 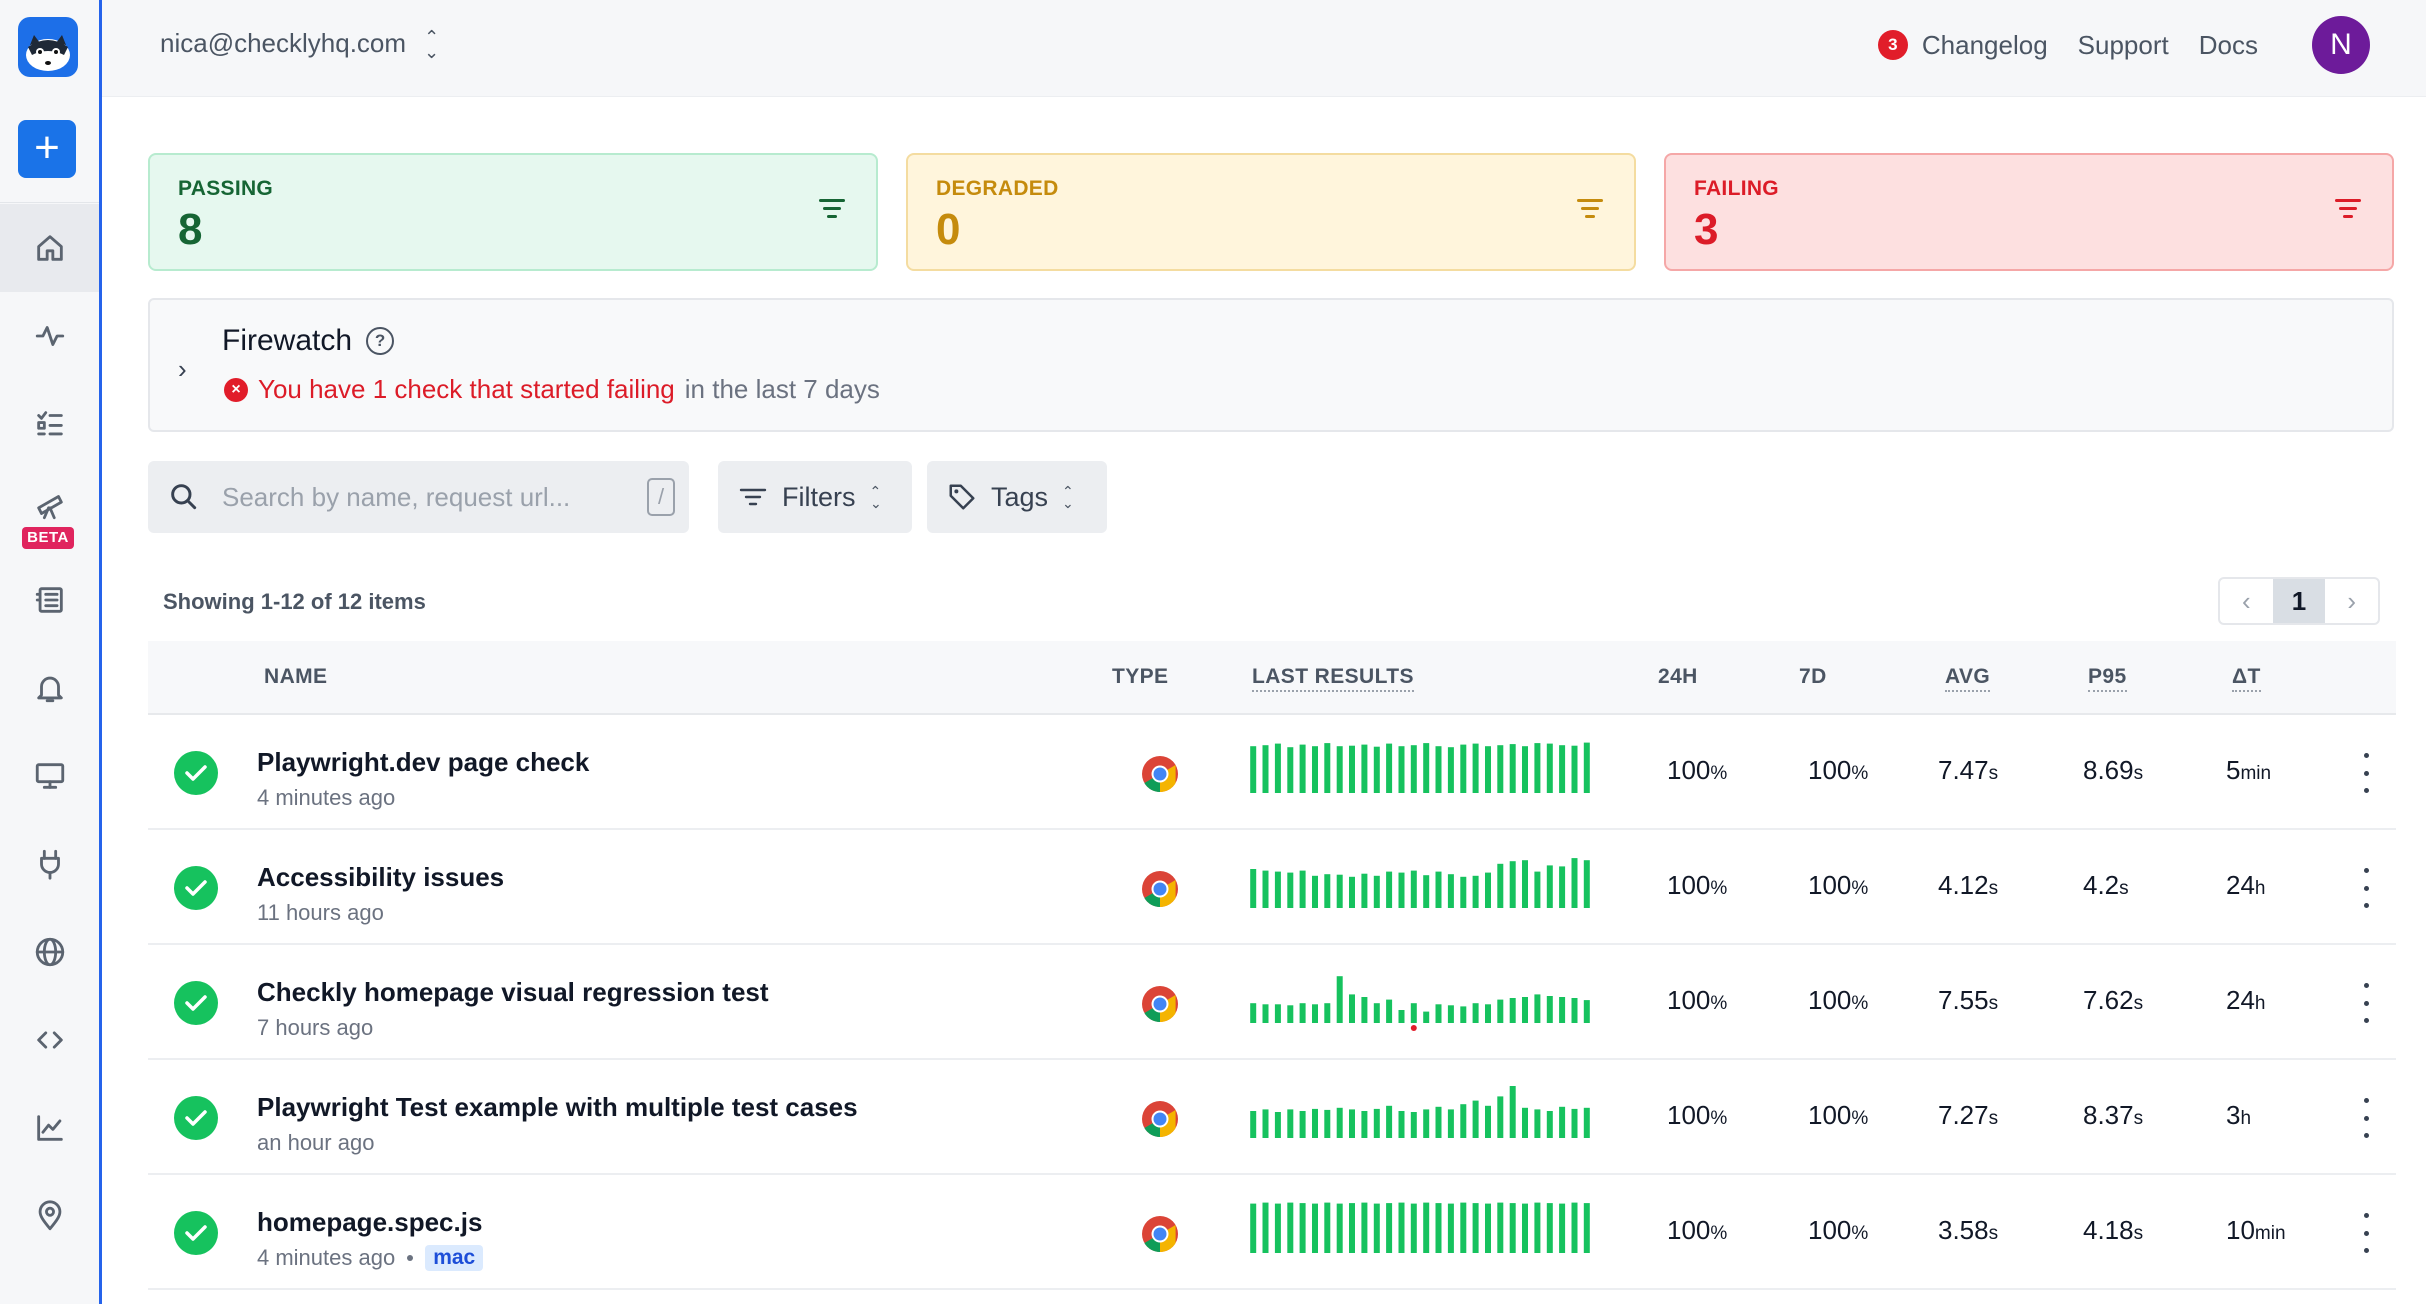 What do you see at coordinates (49, 248) in the screenshot?
I see `home-icon` at bounding box center [49, 248].